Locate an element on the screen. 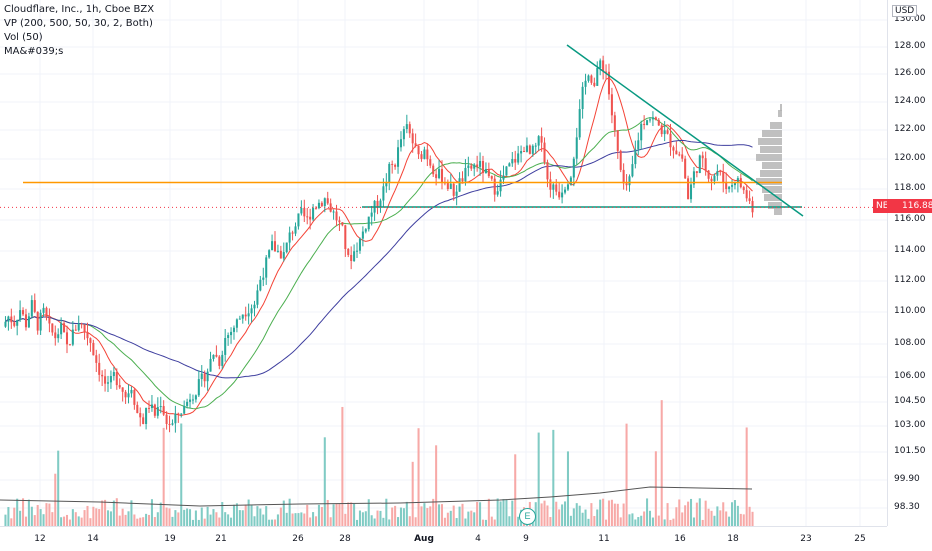 This screenshot has width=932, height=551. currency-label: USD is located at coordinates (905, 11).